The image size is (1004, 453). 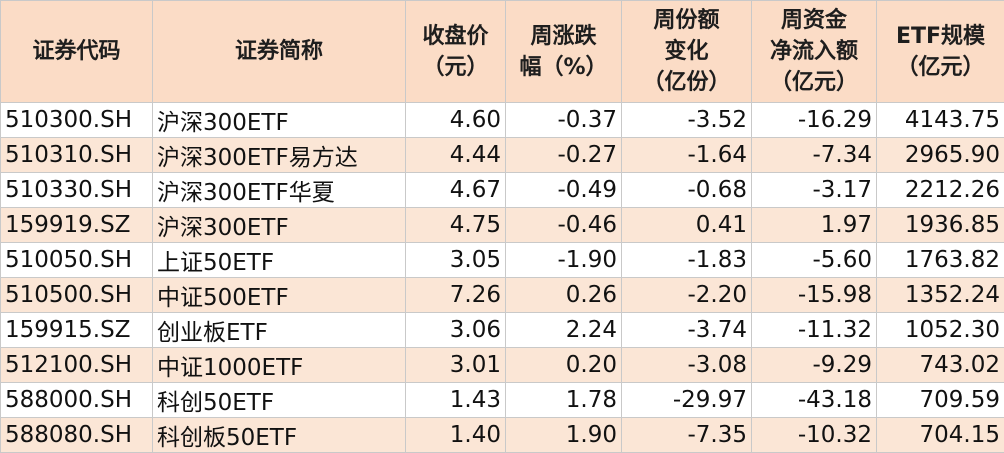 What do you see at coordinates (814, 400) in the screenshot?
I see `cell-net-inflow: -43.18` at bounding box center [814, 400].